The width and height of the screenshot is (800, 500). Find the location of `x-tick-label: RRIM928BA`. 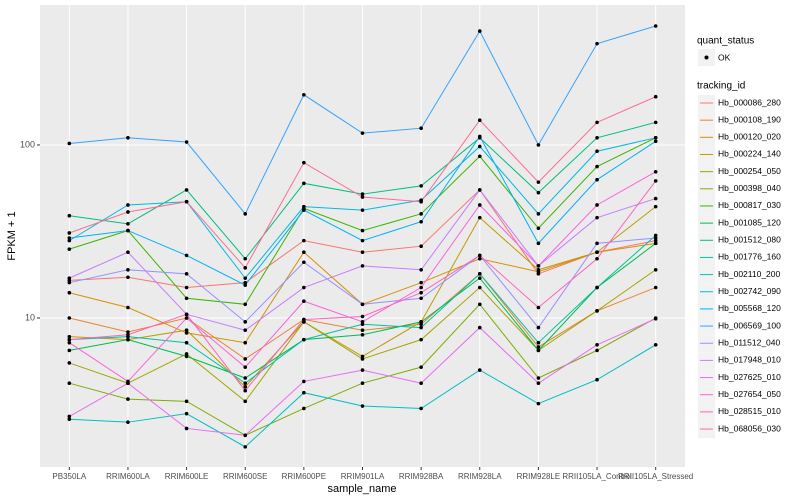

x-tick-label: RRIM928BA is located at coordinates (421, 476).